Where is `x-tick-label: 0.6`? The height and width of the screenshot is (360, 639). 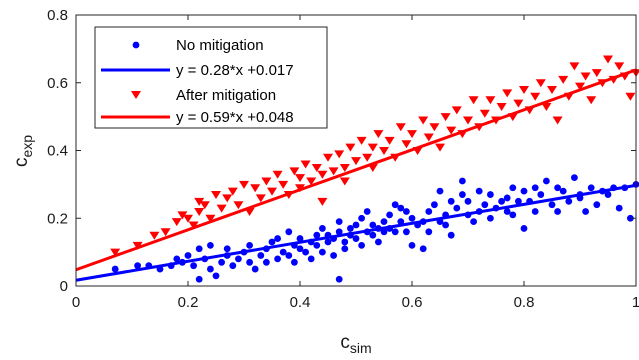 x-tick-label: 0.6 is located at coordinates (412, 302).